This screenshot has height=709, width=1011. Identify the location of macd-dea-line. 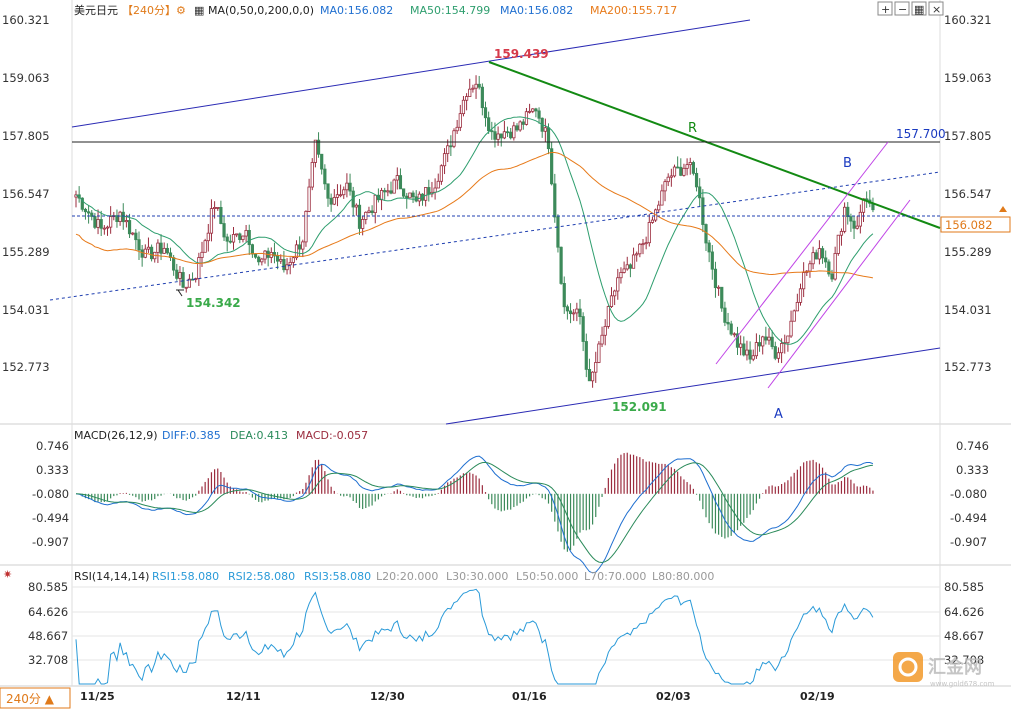
(474, 512).